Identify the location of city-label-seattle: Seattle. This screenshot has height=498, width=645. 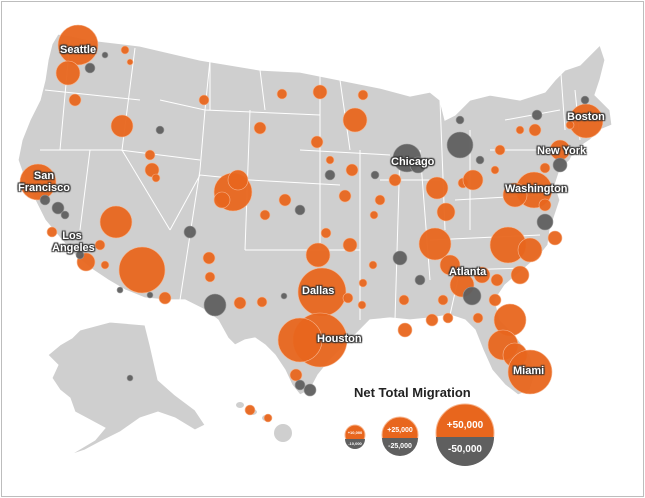
(78, 50).